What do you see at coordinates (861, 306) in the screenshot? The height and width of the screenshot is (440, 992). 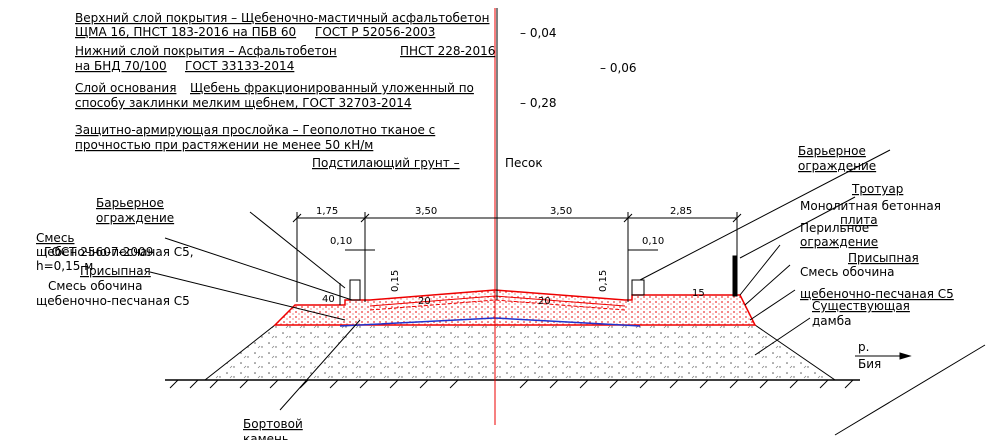 I see `right-label: Существующая` at bounding box center [861, 306].